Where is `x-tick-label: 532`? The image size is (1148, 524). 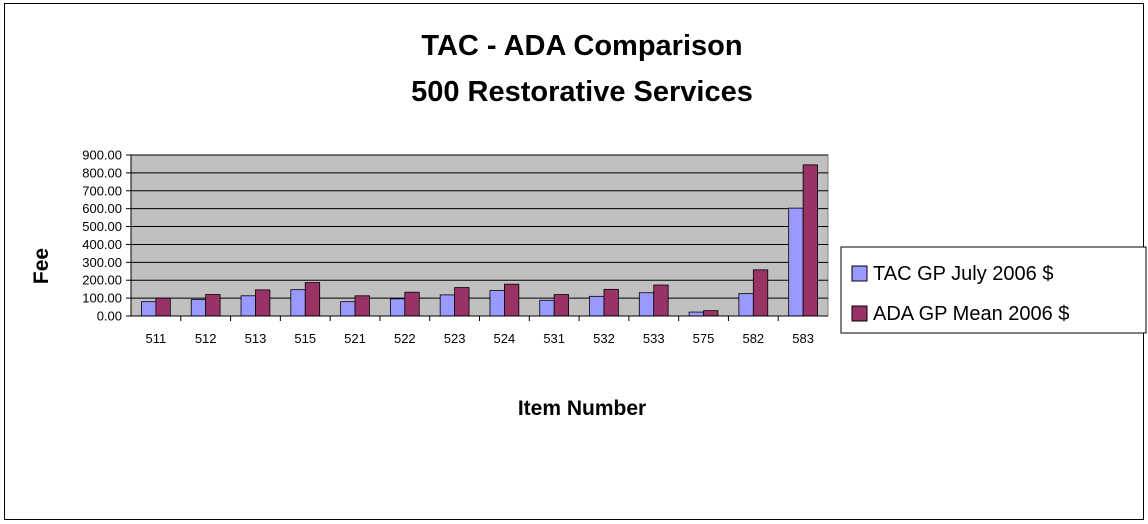 x-tick-label: 532 is located at coordinates (604, 338).